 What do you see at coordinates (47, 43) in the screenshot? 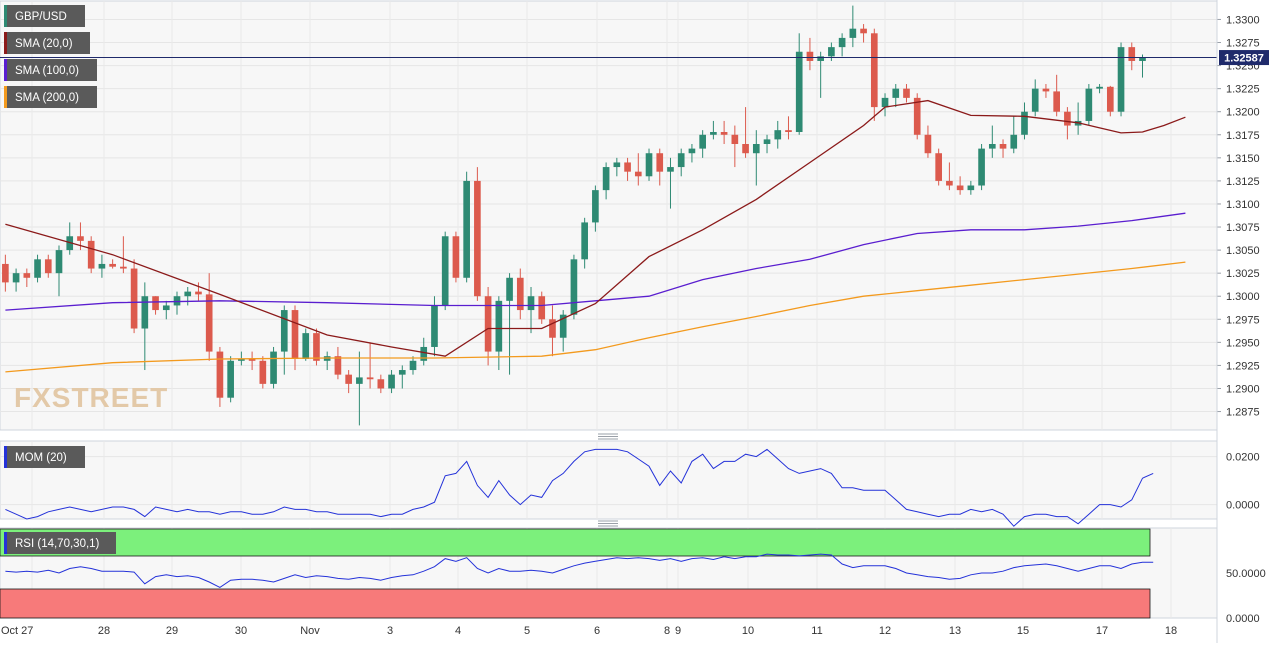
I see `sma-20-label: SMA (20,0)` at bounding box center [47, 43].